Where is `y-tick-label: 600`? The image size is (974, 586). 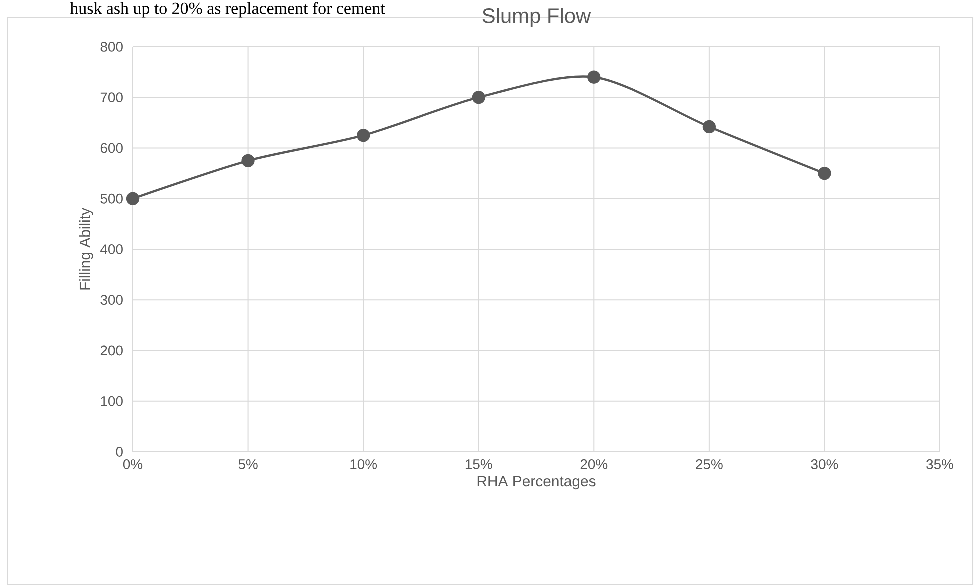 y-tick-label: 600 is located at coordinates (111, 148).